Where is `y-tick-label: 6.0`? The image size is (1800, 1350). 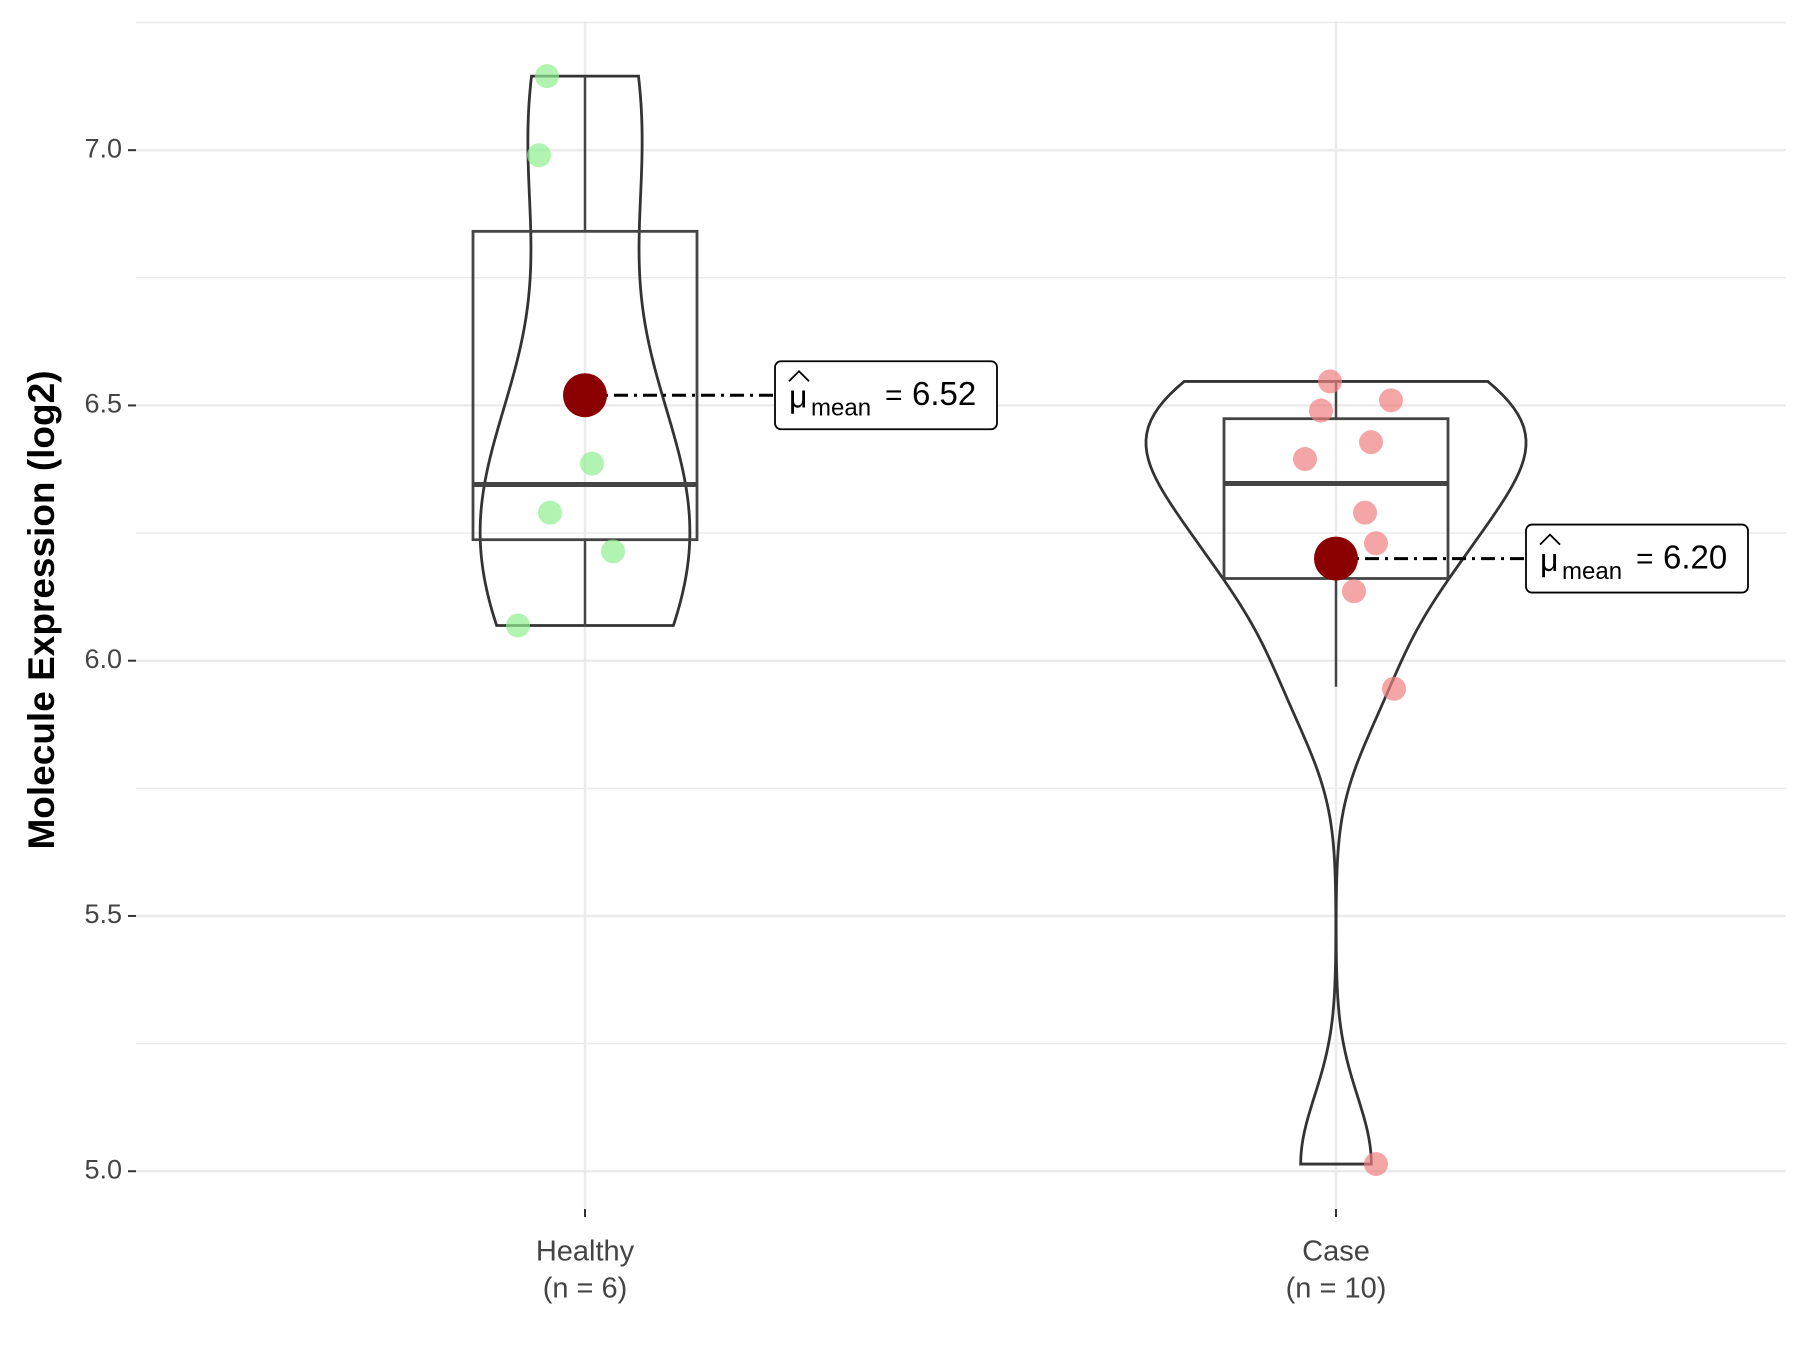
y-tick-label: 6.0 is located at coordinates (103, 659).